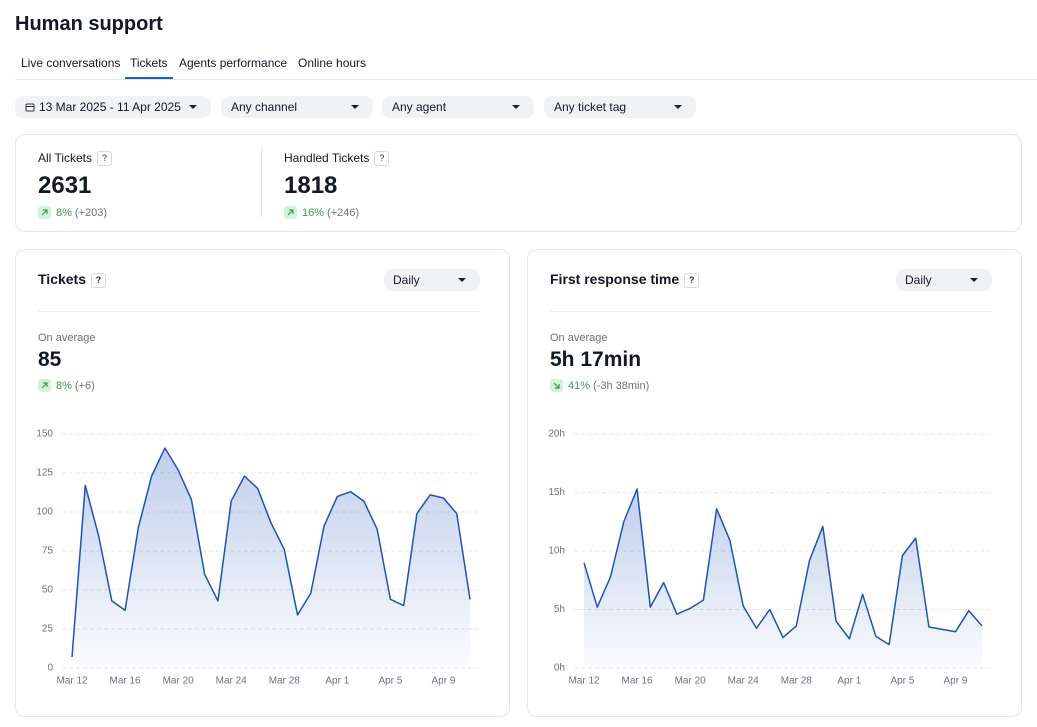  I want to click on filter-text: Any ticket tag, so click(590, 107).